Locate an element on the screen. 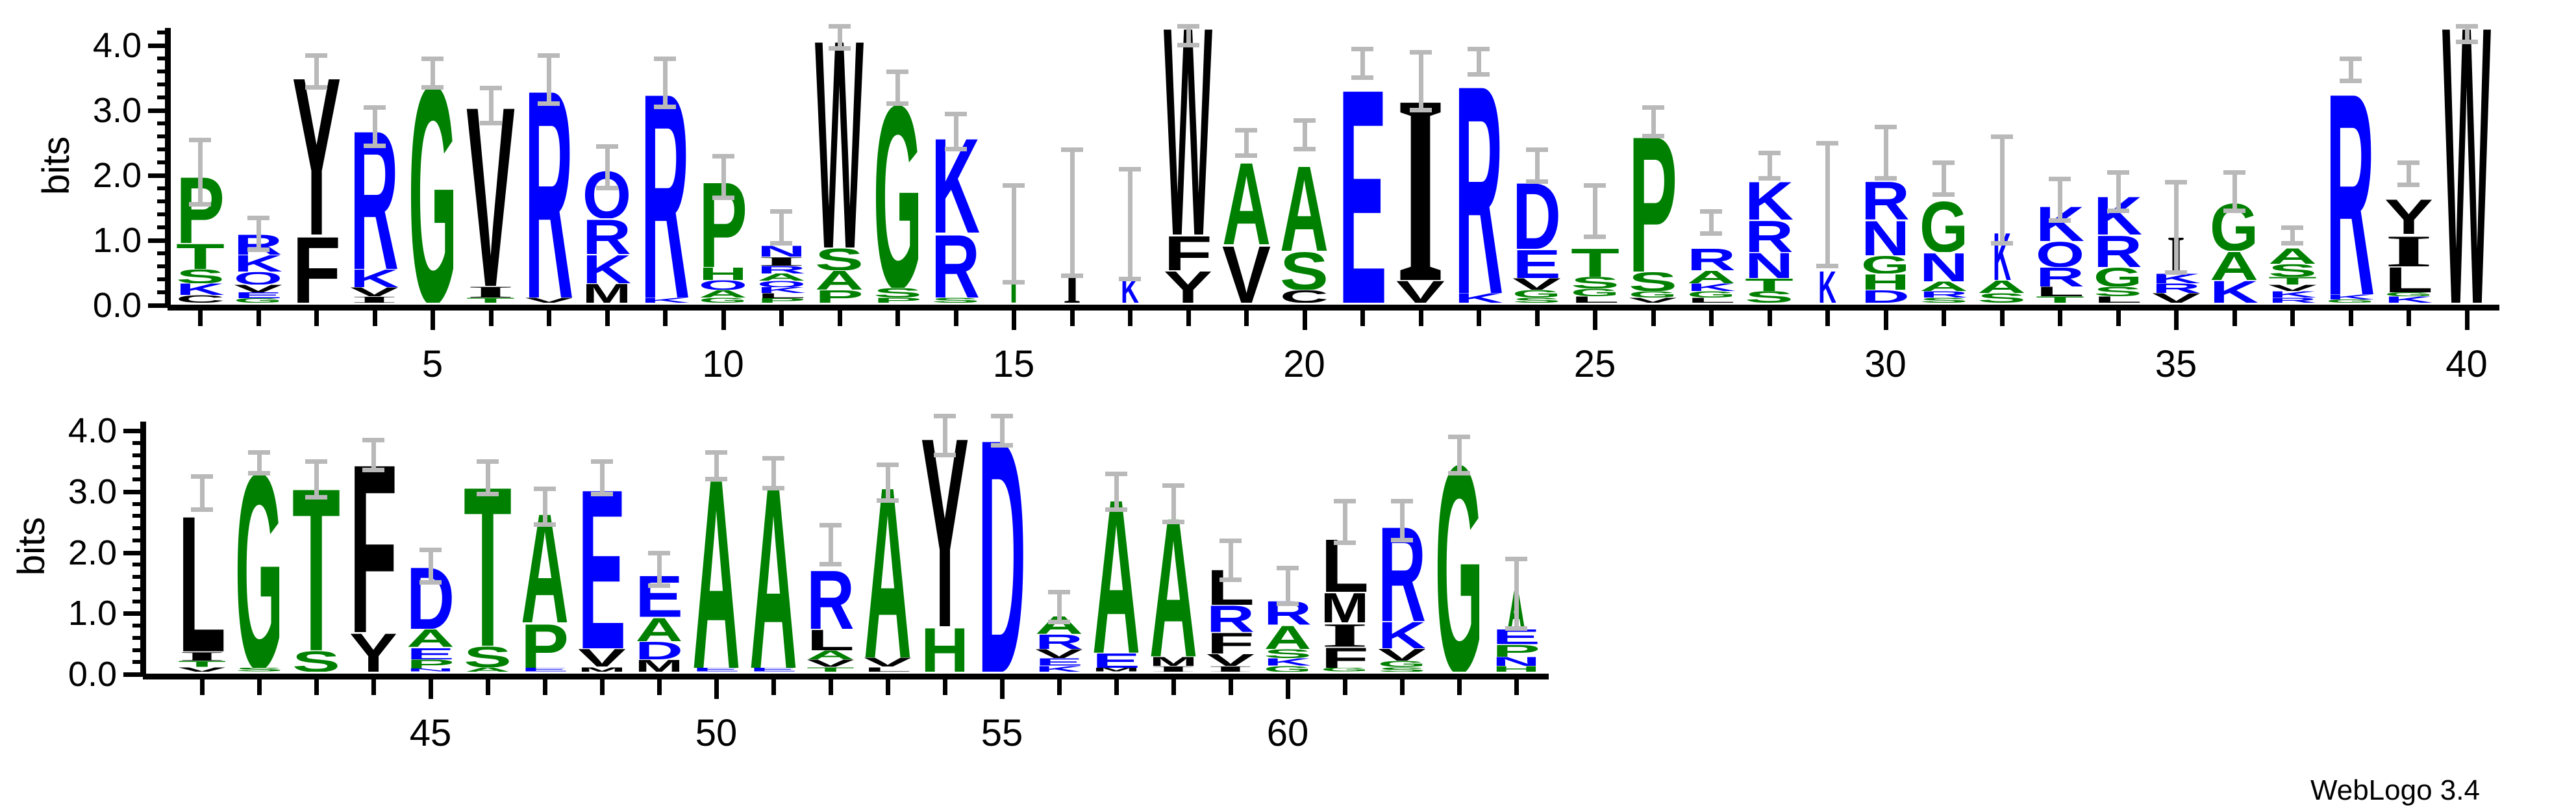 Image resolution: width=2576 pixels, height=812 pixels. svg-text: E is located at coordinates (1116, 660).